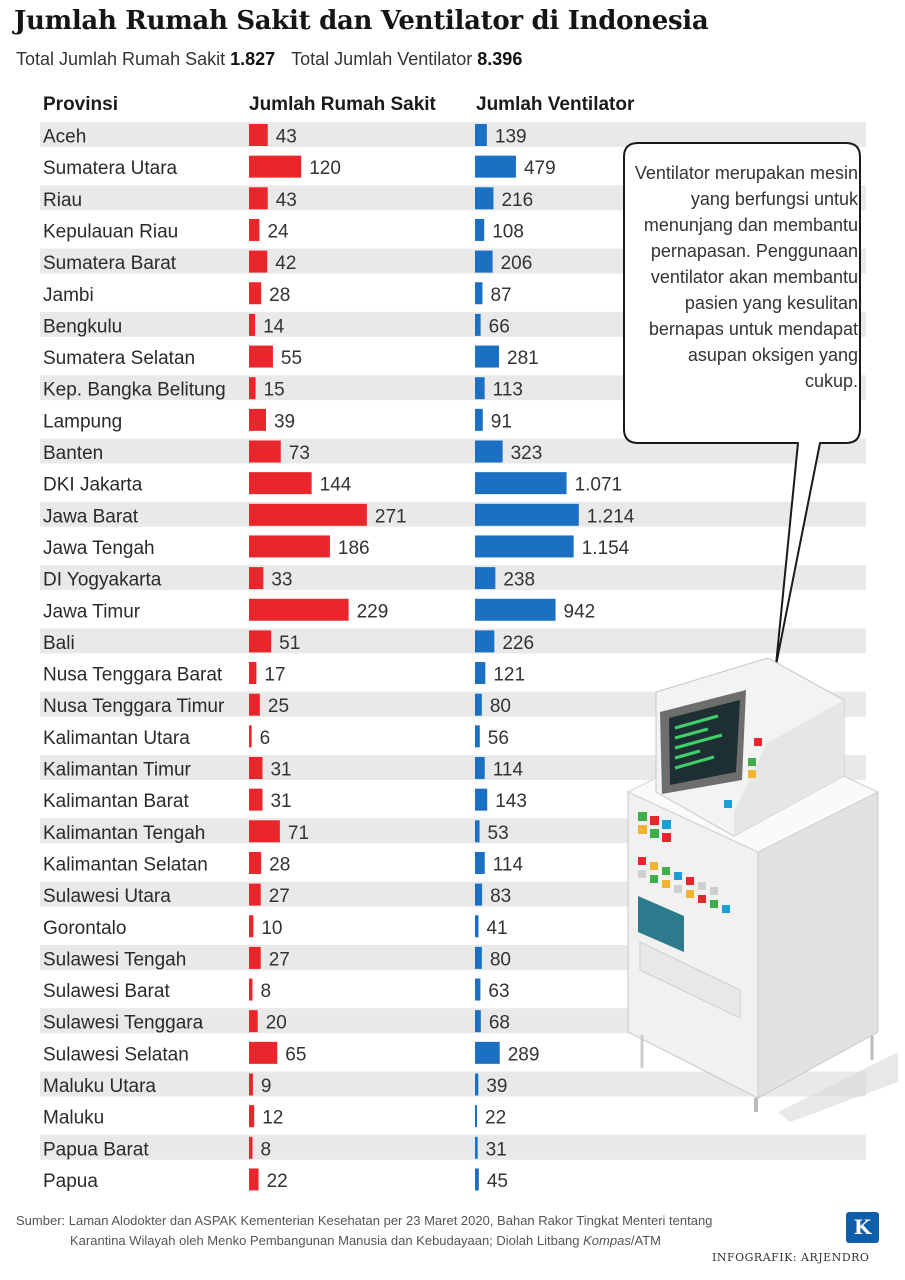  Describe the element at coordinates (99, 1086) in the screenshot. I see `province-label: Maluku Utara` at that location.